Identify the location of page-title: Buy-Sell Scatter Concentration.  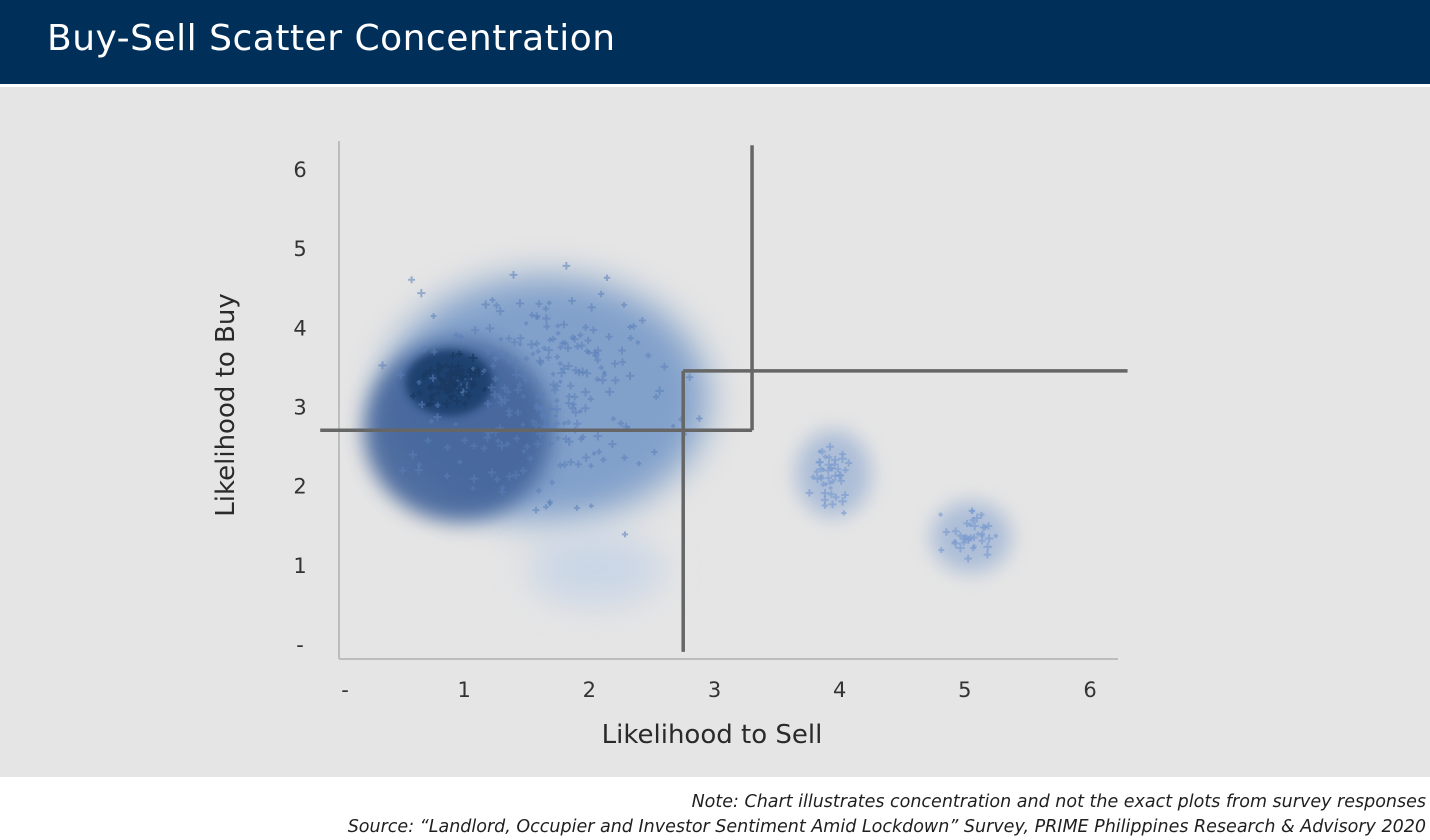
(331, 38).